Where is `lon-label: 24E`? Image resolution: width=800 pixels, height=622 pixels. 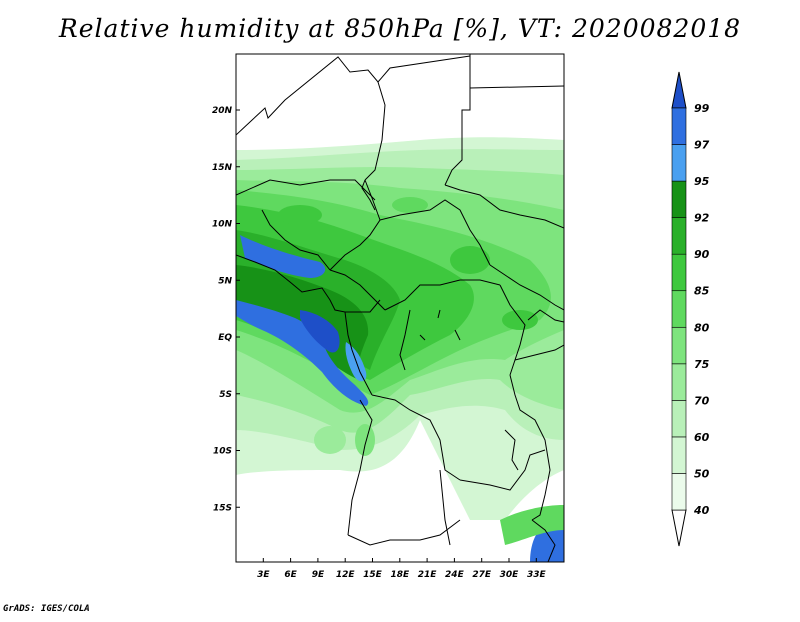
lon-label: 24E is located at coordinates (455, 575).